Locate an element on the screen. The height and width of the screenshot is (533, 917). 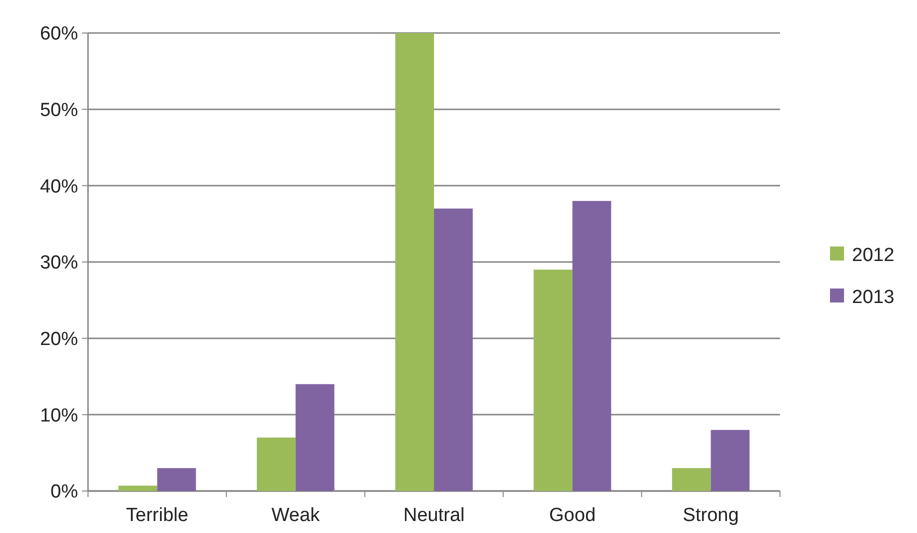
y-tick-label: 0% is located at coordinates (64, 492).